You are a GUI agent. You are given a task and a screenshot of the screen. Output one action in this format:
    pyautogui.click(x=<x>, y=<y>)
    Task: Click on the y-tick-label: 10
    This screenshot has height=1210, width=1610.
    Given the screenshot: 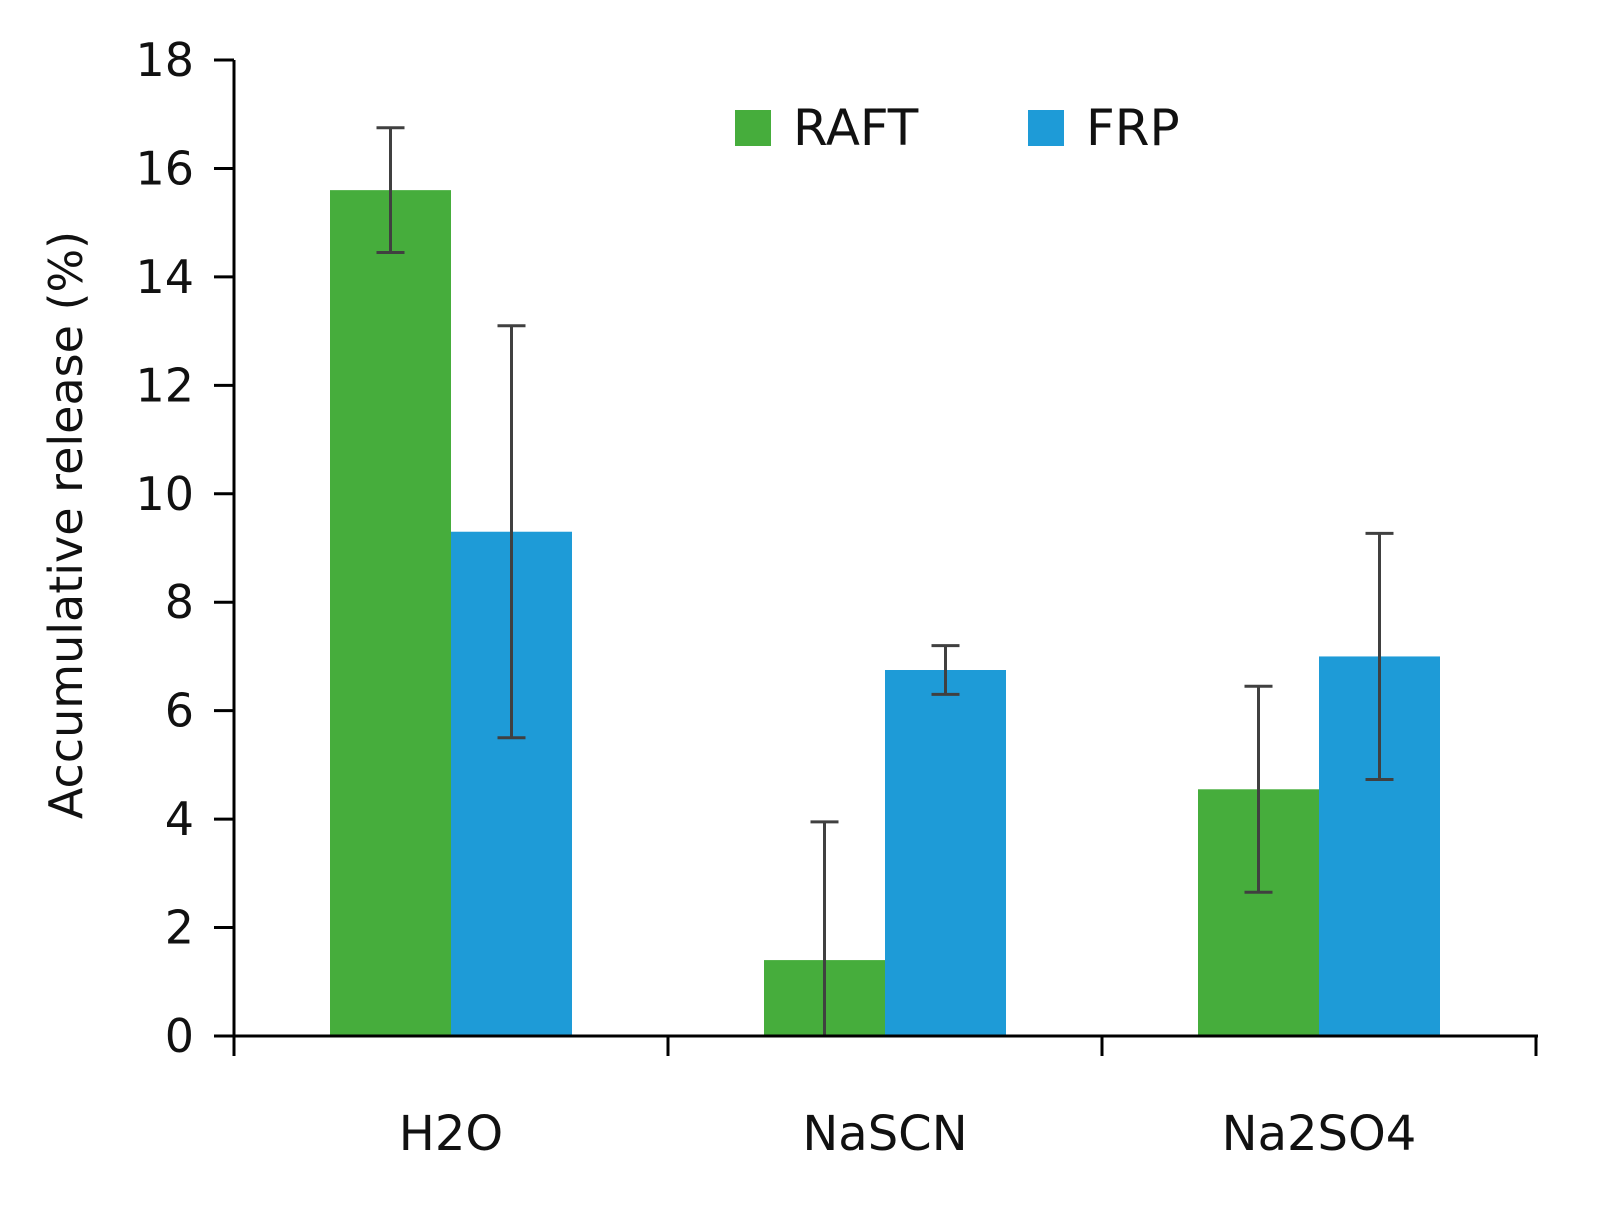 What is the action you would take?
    pyautogui.click(x=164, y=494)
    